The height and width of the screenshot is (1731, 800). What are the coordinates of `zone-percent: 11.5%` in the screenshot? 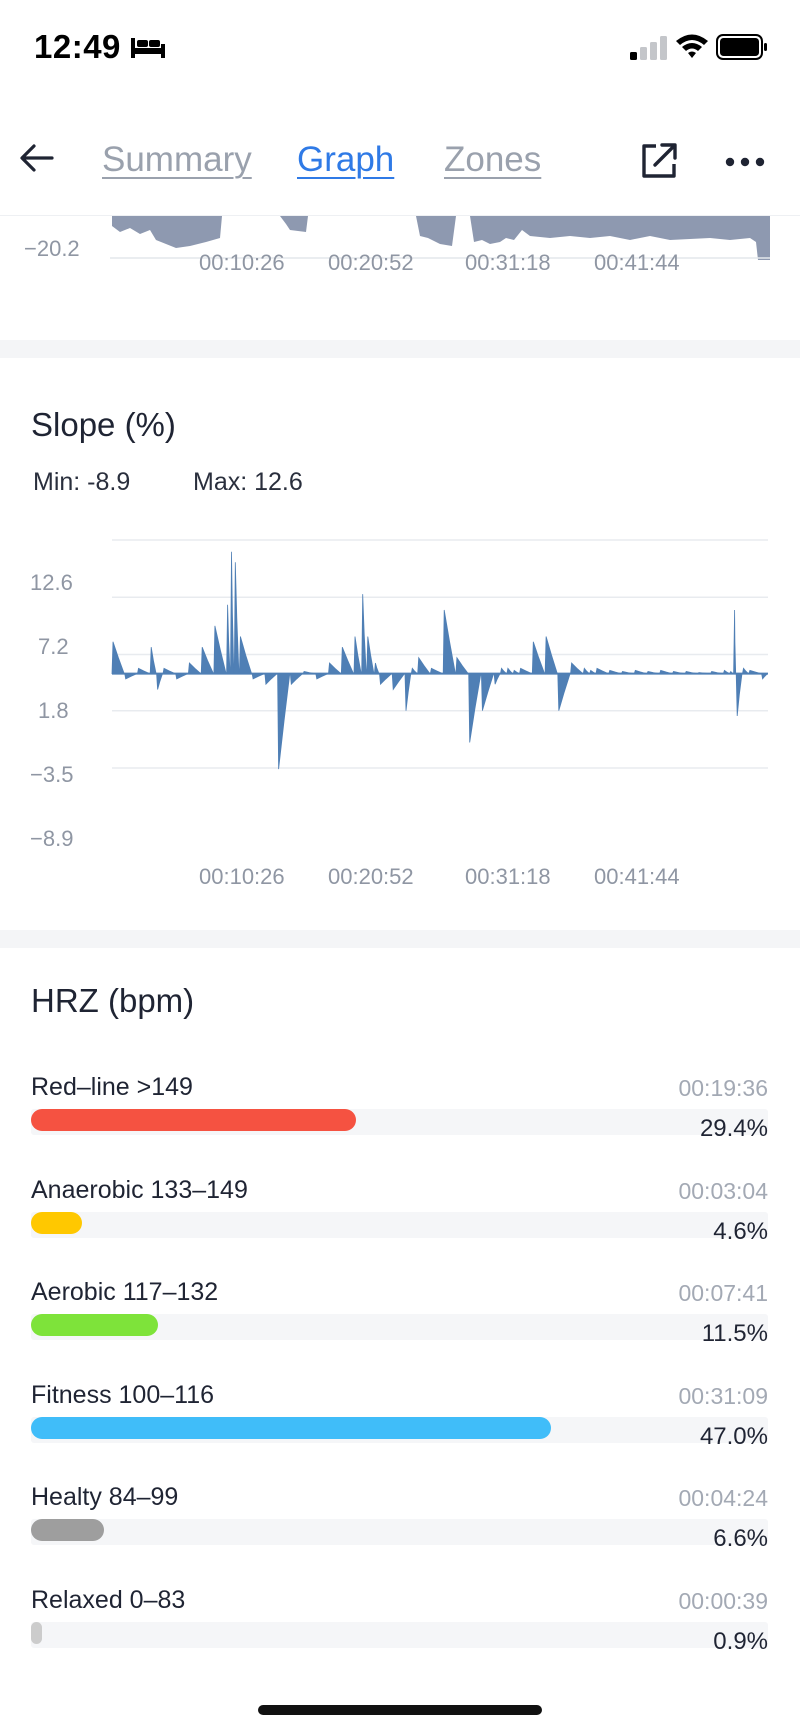 It's located at (734, 1333).